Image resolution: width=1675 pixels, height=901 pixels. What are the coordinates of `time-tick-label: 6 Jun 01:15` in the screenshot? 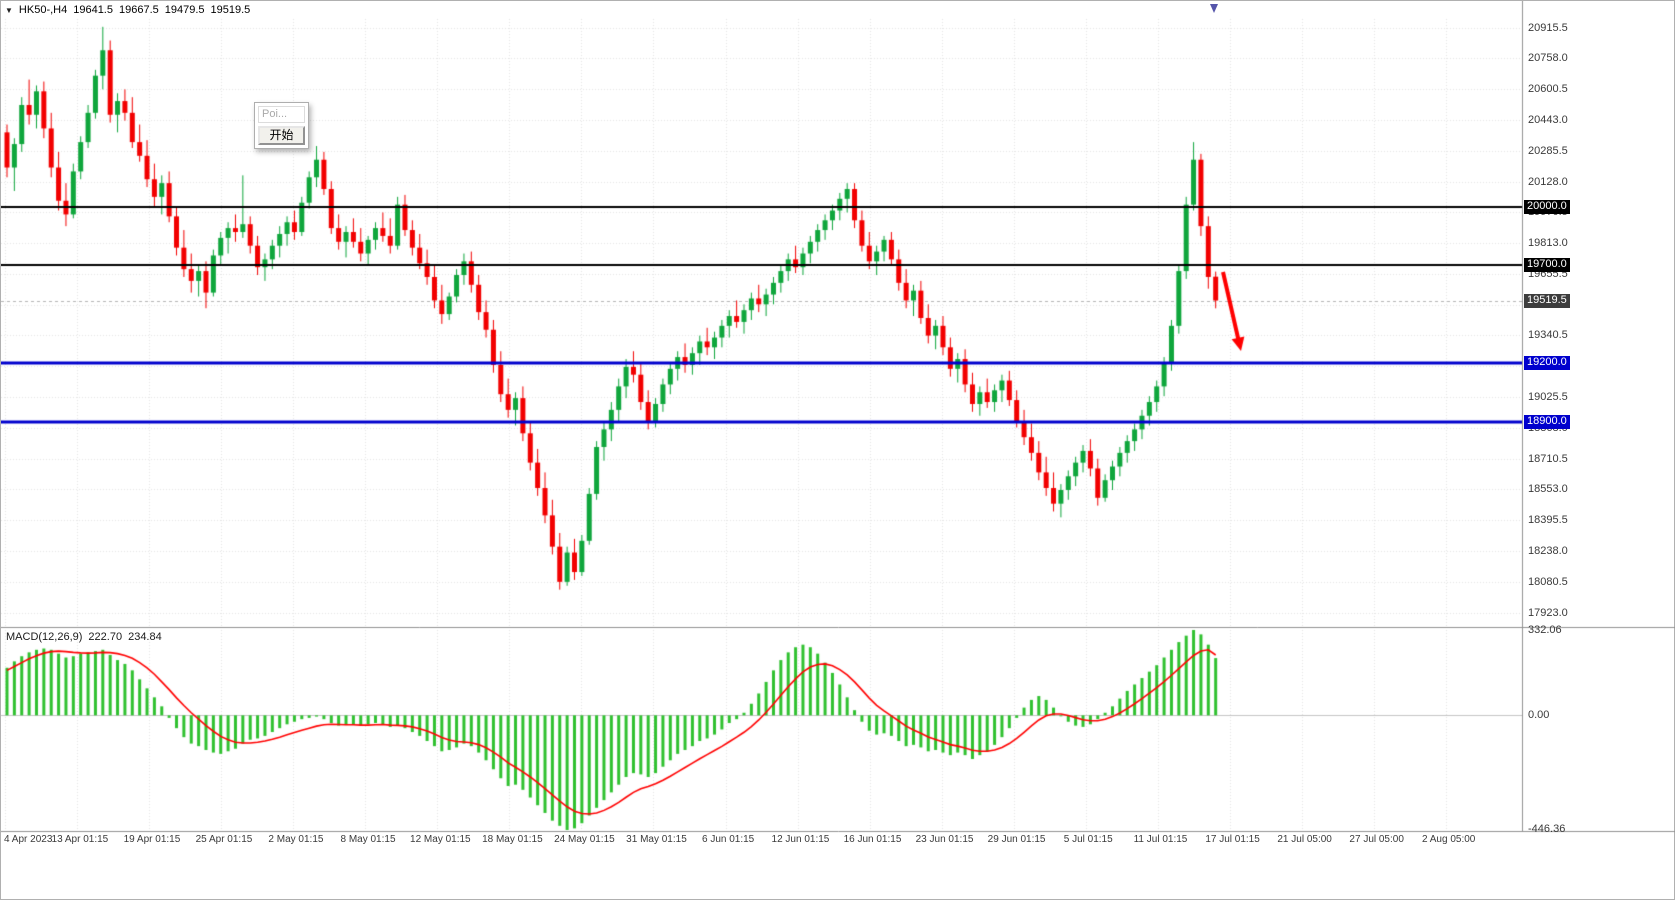 It's located at (728, 839).